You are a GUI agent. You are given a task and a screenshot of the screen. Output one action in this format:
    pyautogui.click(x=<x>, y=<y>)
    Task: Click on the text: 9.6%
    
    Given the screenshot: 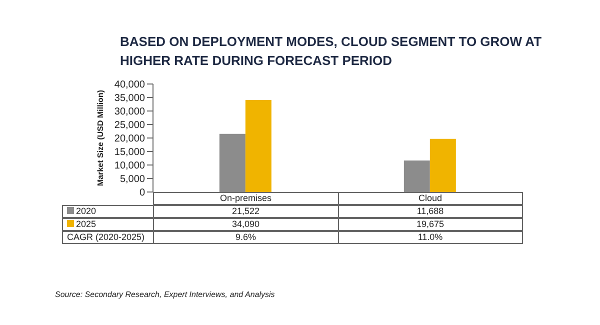 What is the action you would take?
    pyautogui.click(x=245, y=237)
    